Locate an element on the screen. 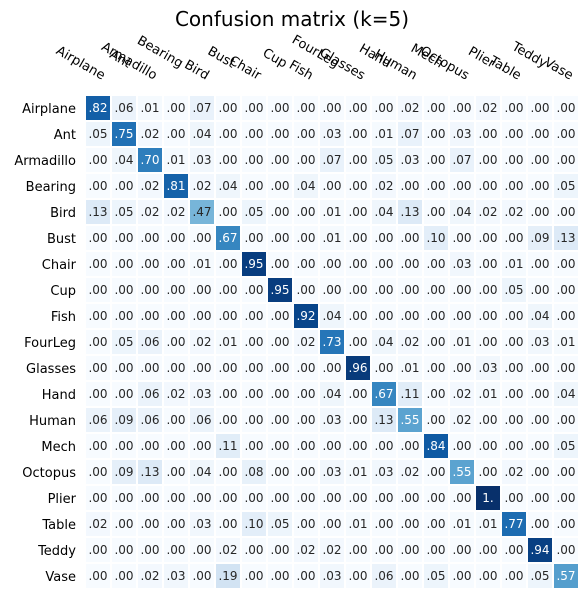 The image size is (585, 593). heatmap-cell: .13 is located at coordinates (150, 472).